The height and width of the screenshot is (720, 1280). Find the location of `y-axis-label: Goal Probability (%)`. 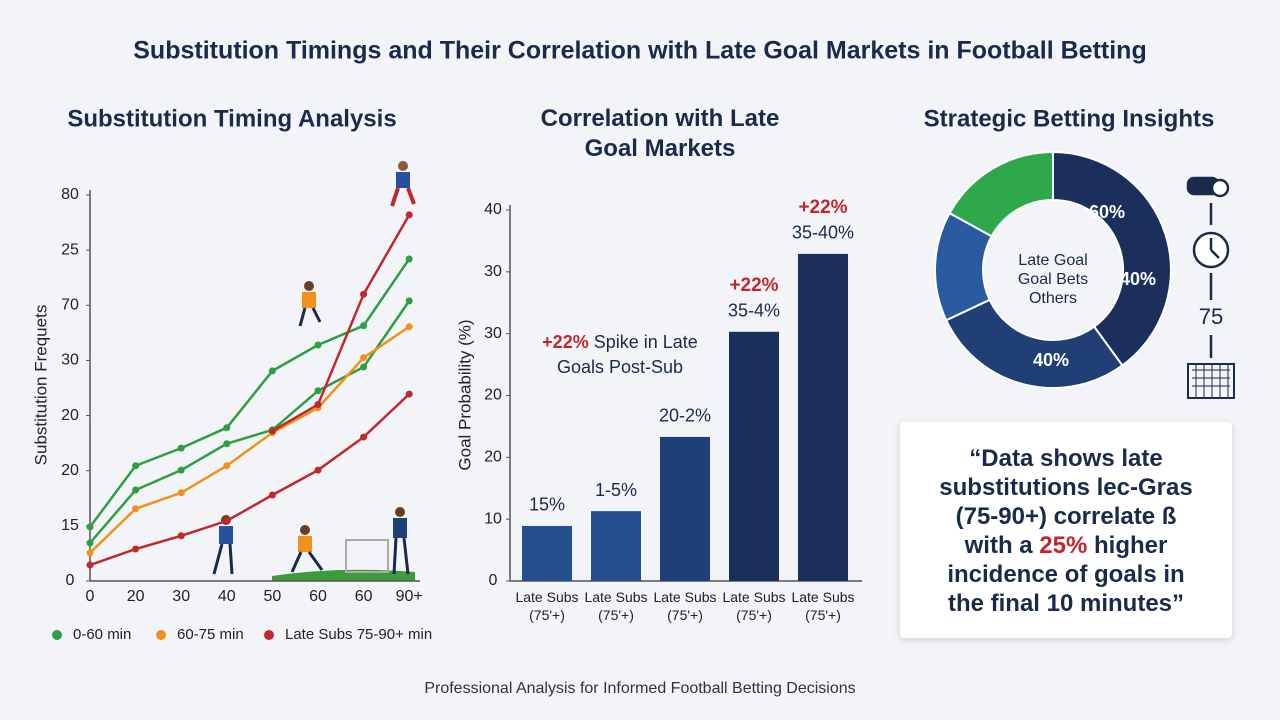

y-axis-label: Goal Probability (%) is located at coordinates (464, 394).